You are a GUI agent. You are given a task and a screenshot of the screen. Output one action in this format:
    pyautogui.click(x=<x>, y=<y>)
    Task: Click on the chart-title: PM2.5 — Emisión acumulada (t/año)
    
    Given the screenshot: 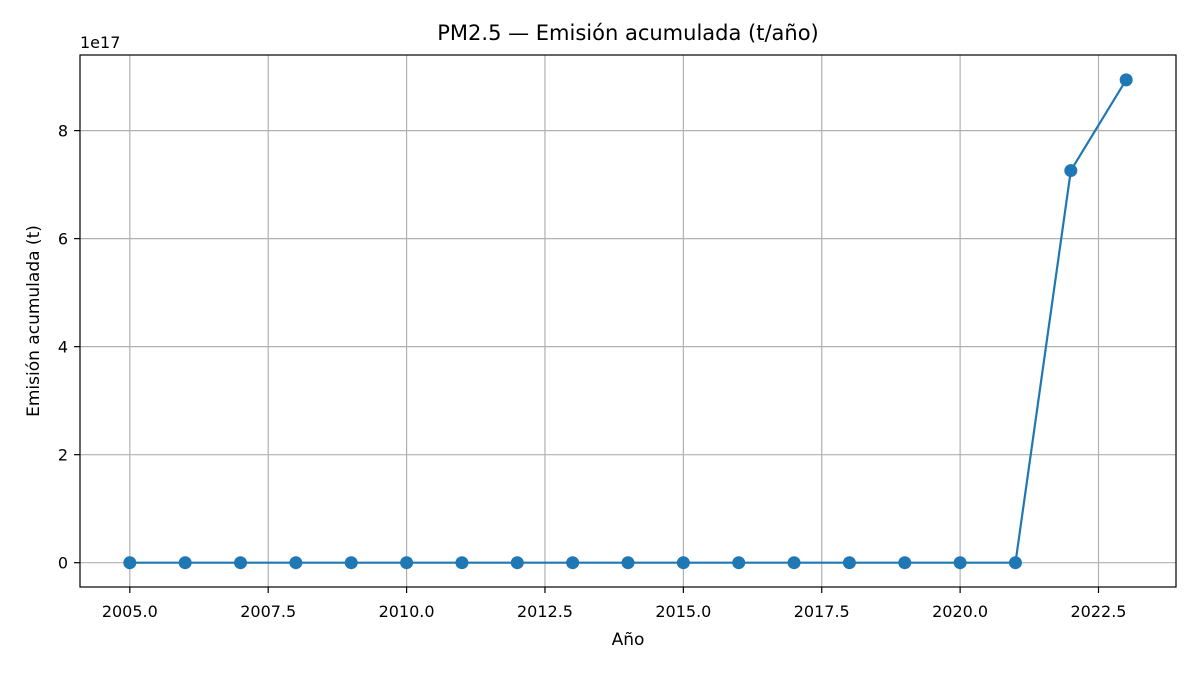 What is the action you would take?
    pyautogui.click(x=628, y=33)
    